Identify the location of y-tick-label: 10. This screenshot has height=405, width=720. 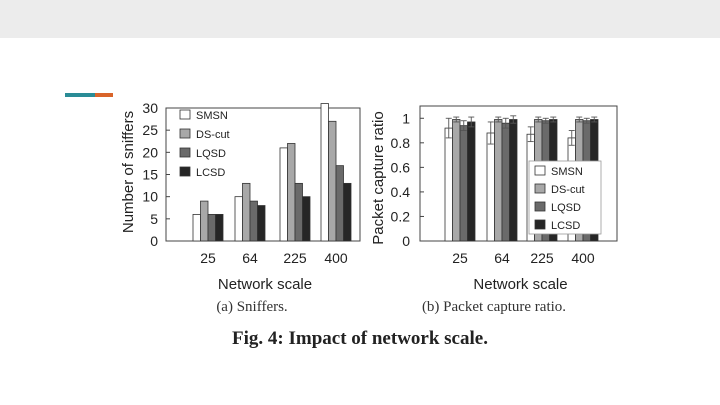
(150, 197).